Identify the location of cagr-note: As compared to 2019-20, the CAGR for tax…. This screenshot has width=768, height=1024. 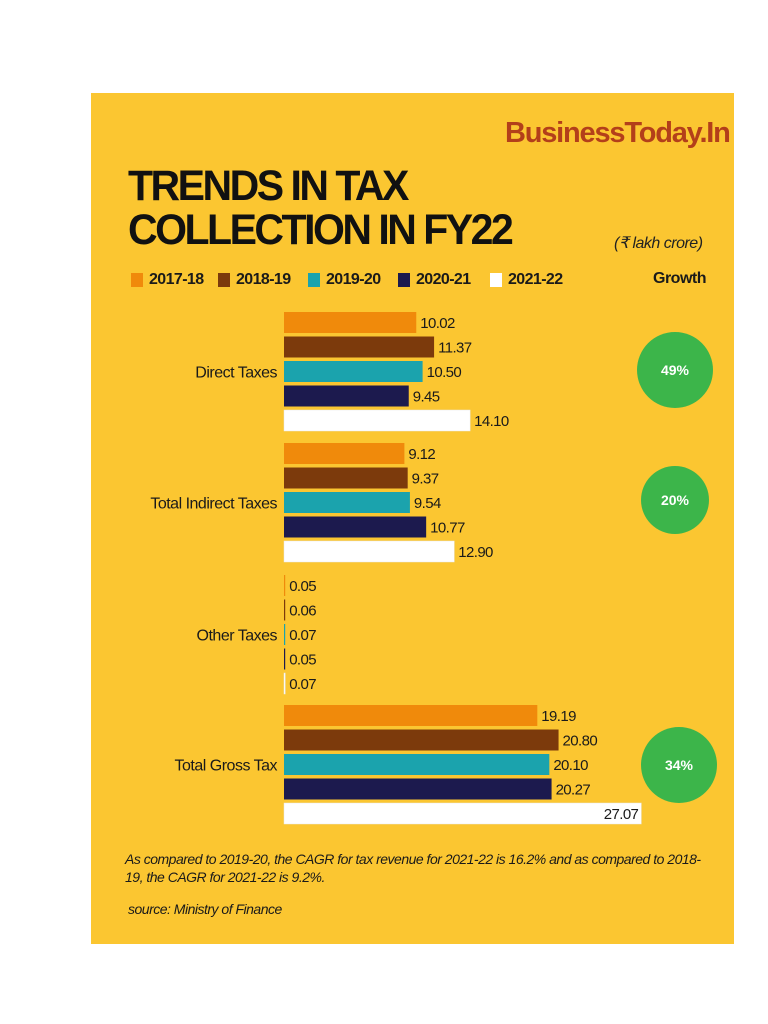
(413, 868).